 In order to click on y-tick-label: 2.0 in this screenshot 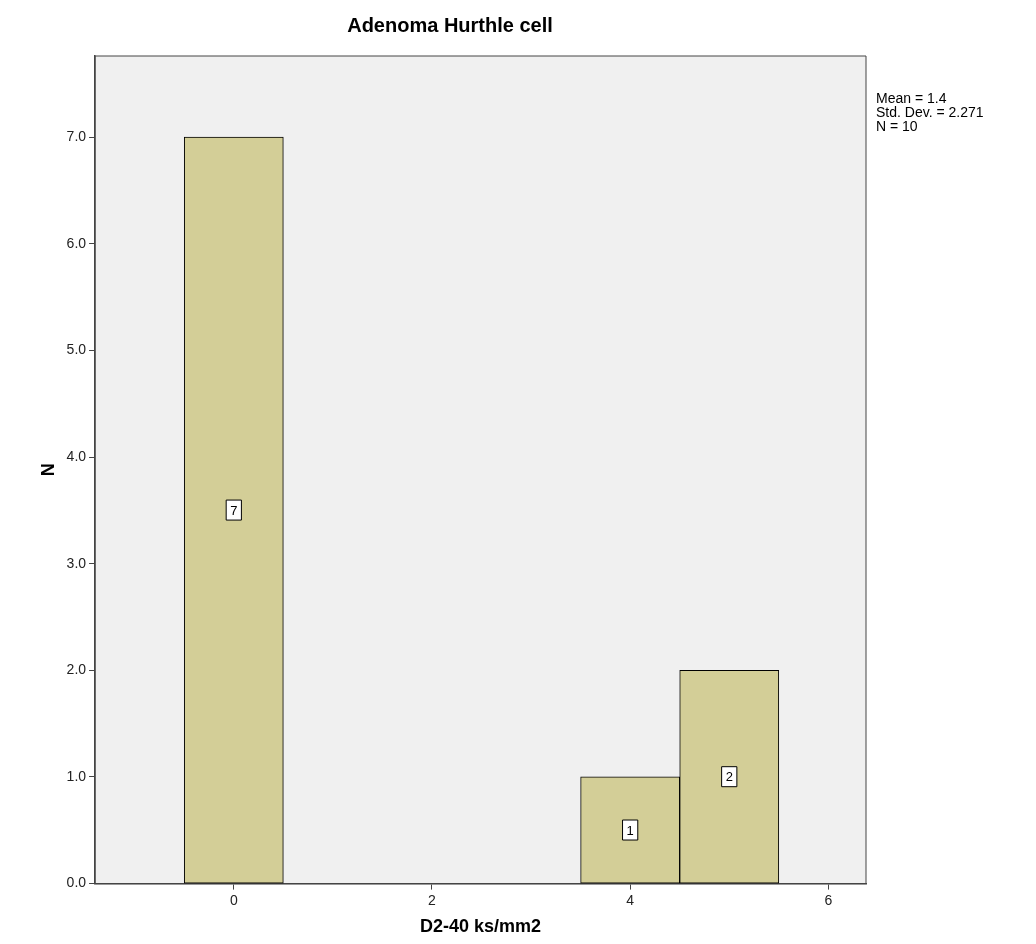, I will do `click(76, 669)`.